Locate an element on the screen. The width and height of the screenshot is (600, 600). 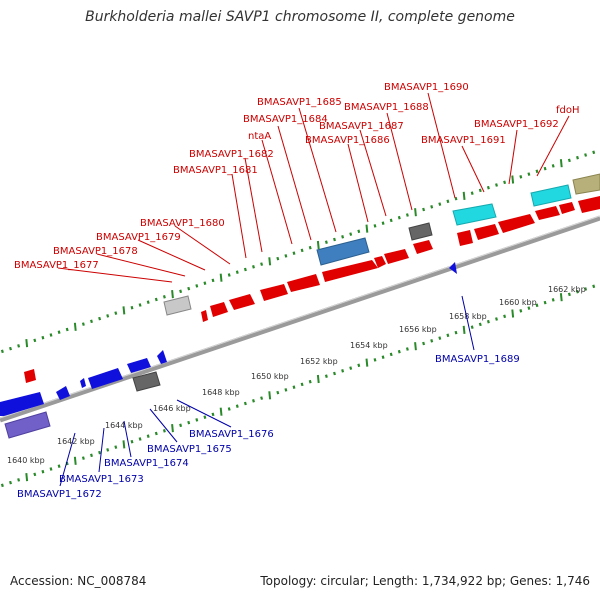
gene-label: BMASAVP1_1688 is located at coordinates (386, 107).